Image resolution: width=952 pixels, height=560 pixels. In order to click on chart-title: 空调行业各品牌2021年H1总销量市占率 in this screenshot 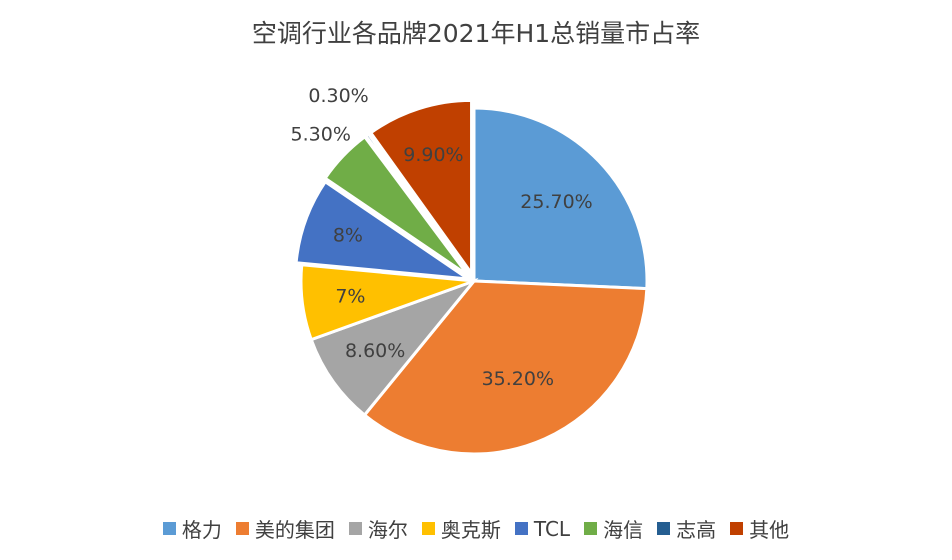, I will do `click(476, 33)`.